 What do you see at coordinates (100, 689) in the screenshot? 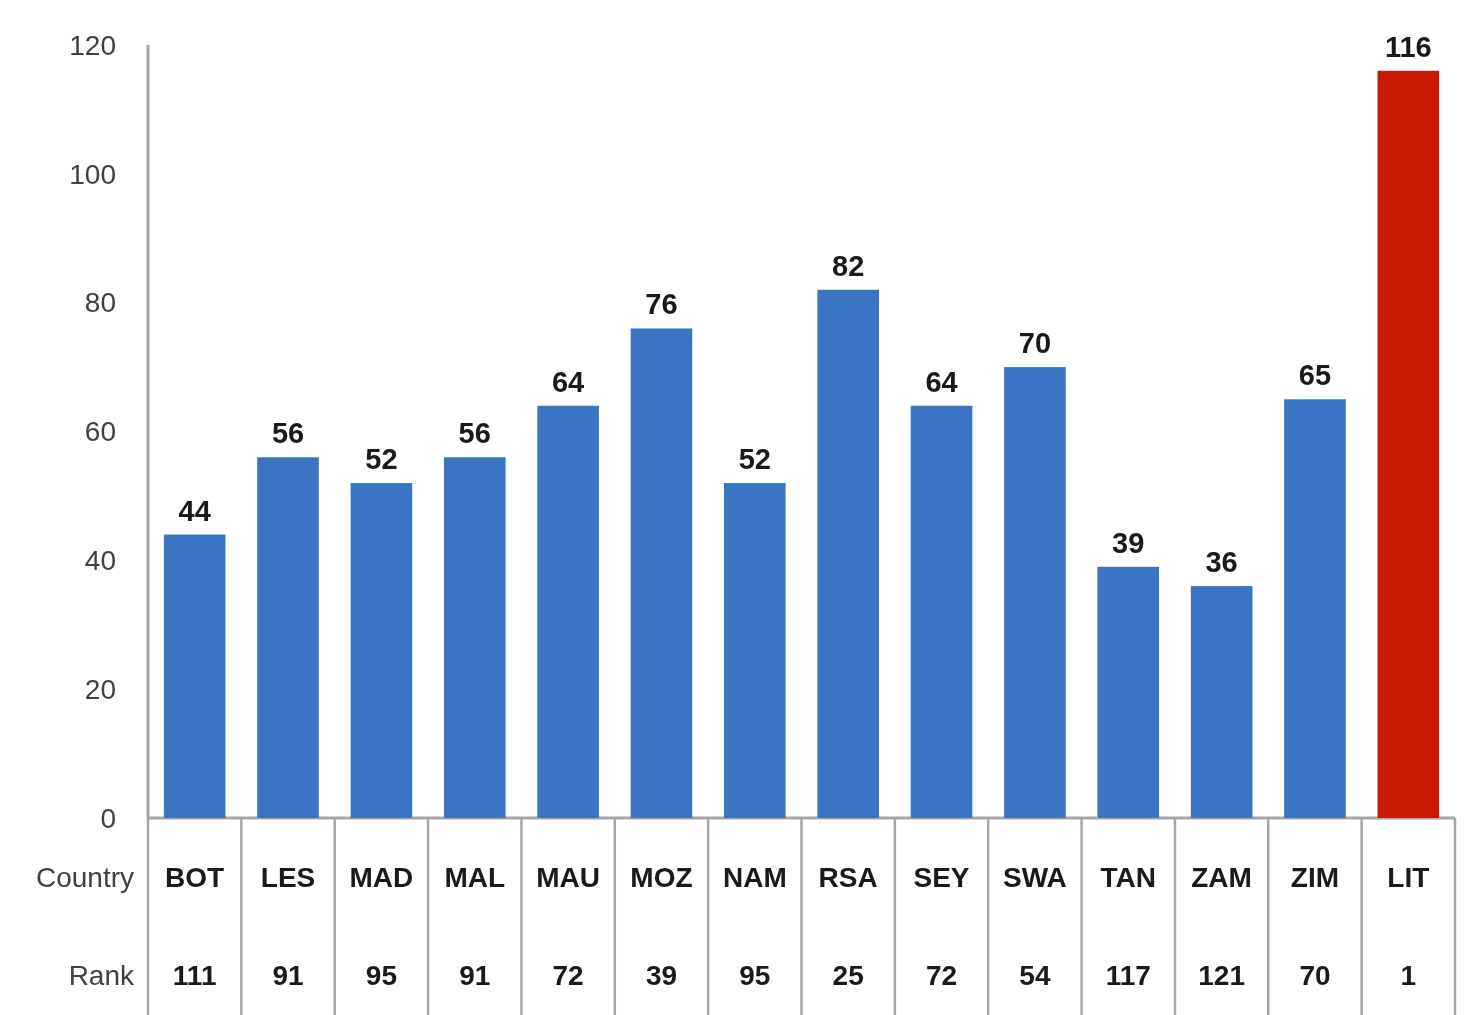
I see `y-tick-label: 20` at bounding box center [100, 689].